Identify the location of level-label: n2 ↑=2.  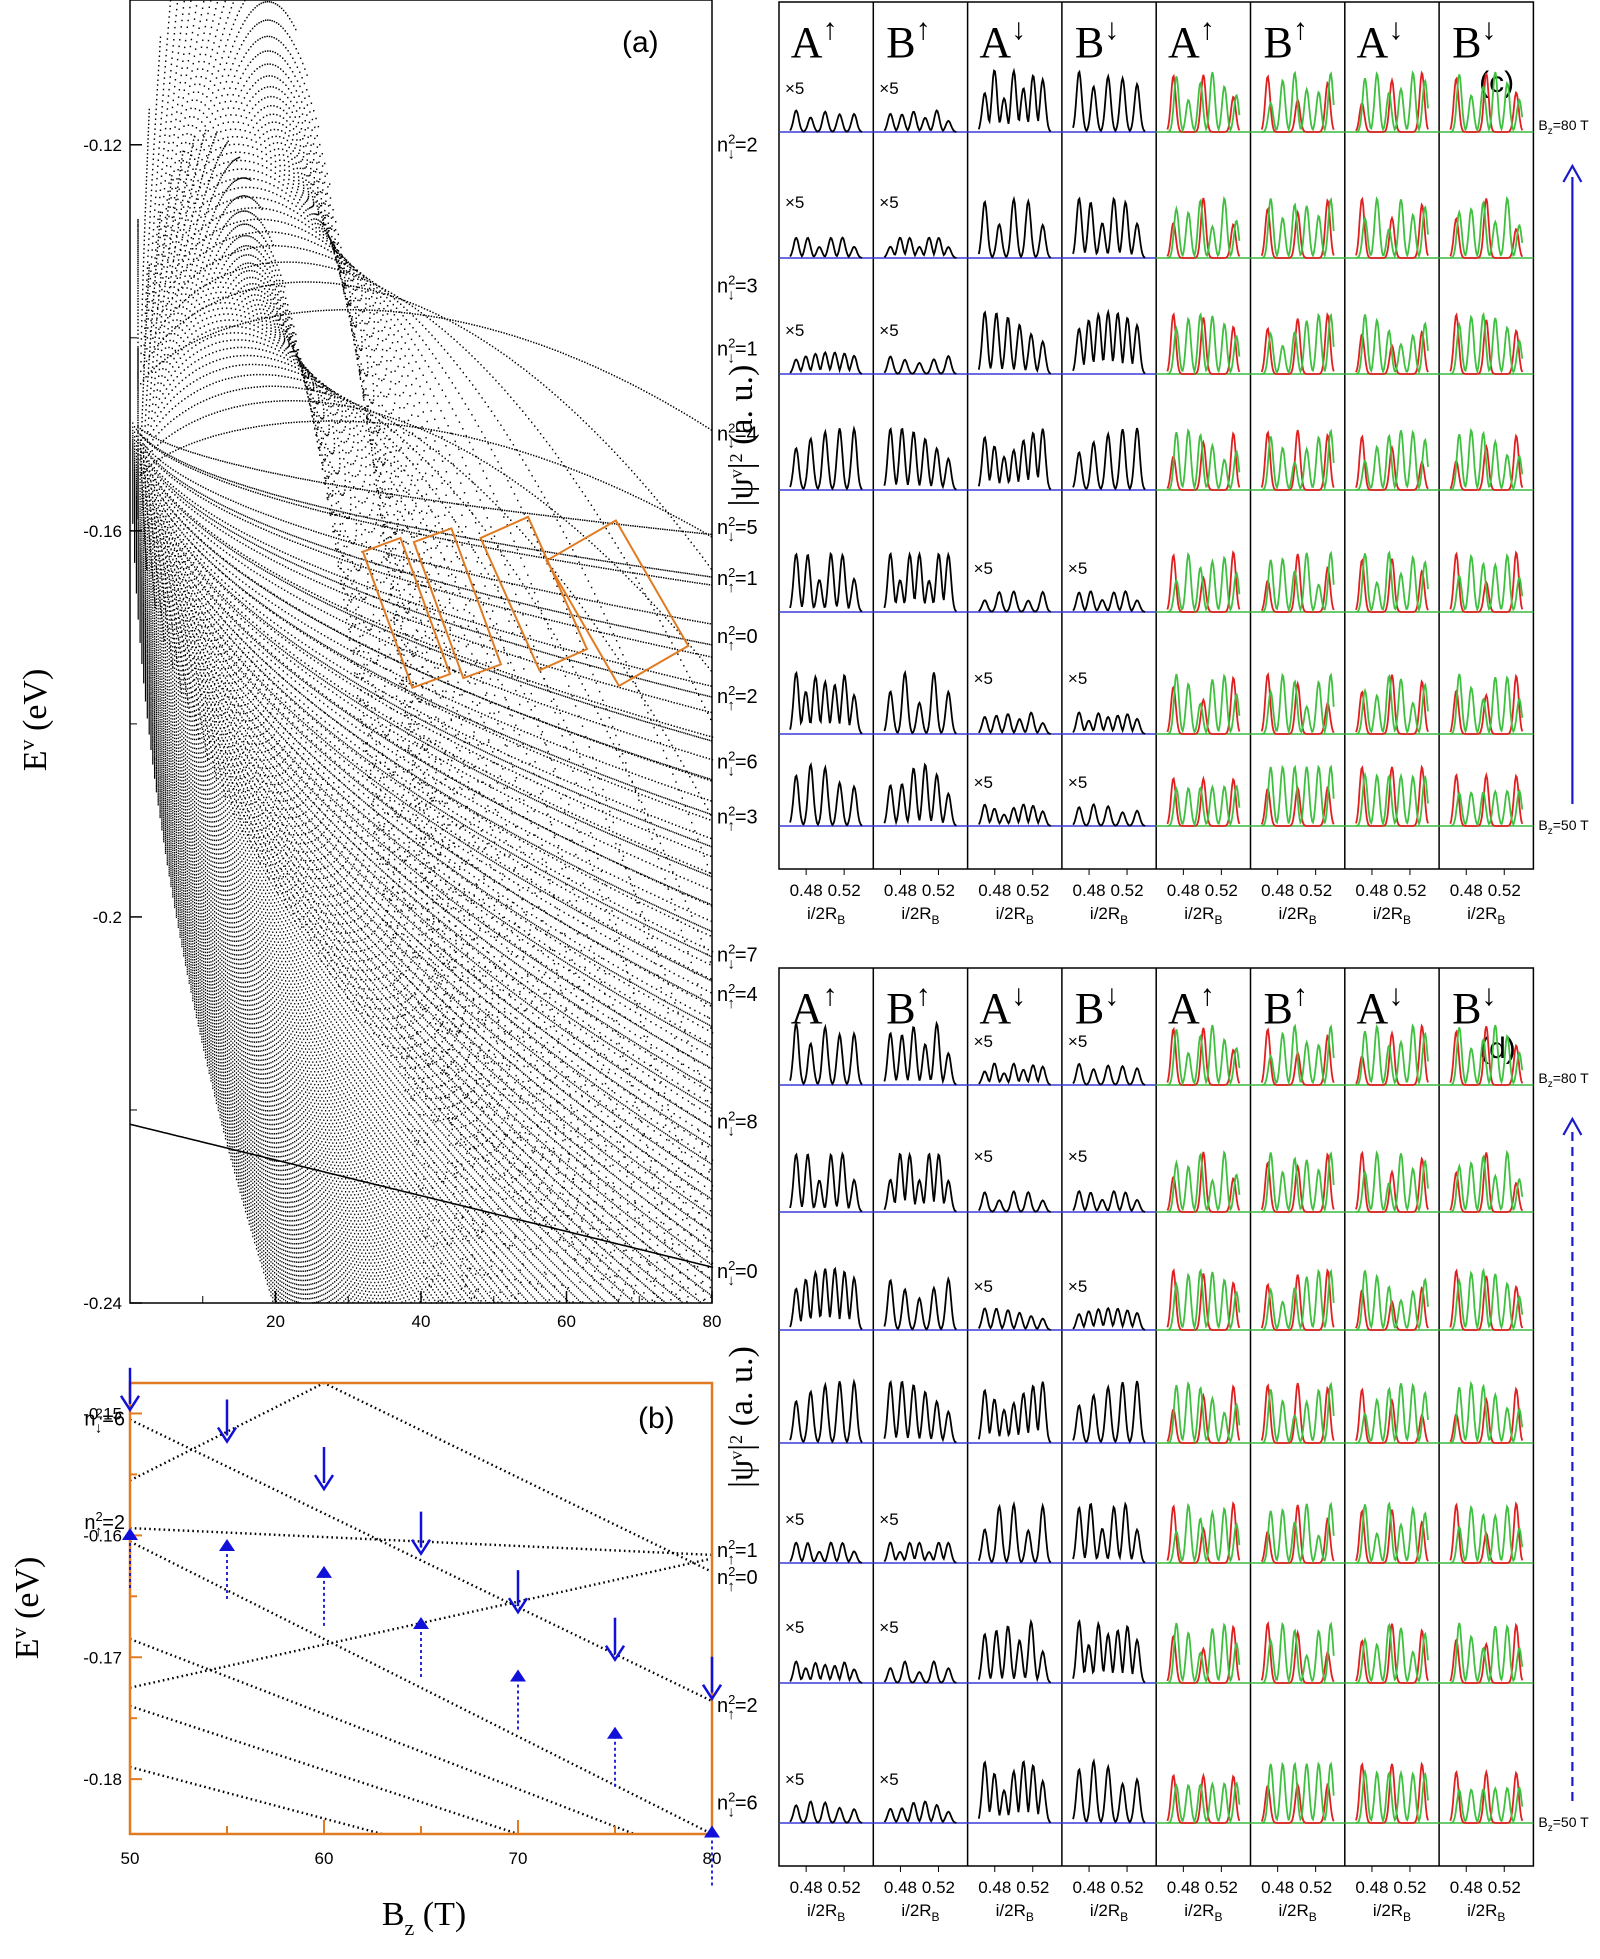
(737, 1707).